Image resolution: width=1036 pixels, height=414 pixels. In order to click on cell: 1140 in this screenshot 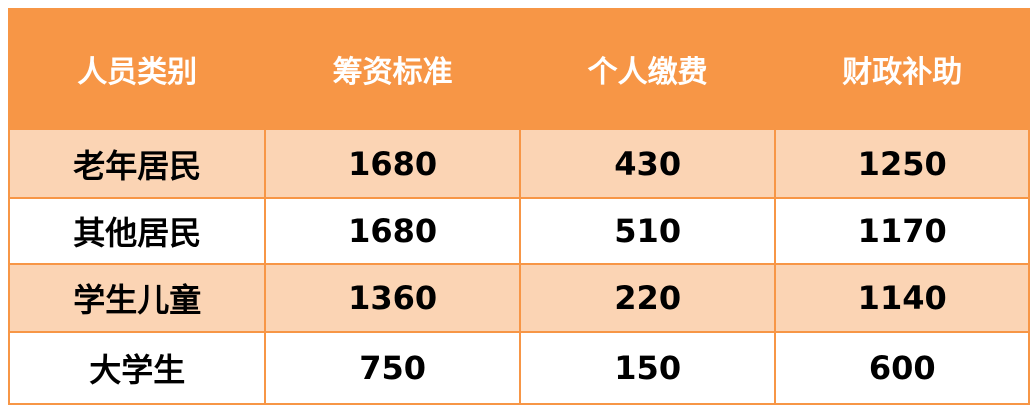, I will do `click(902, 298)`.